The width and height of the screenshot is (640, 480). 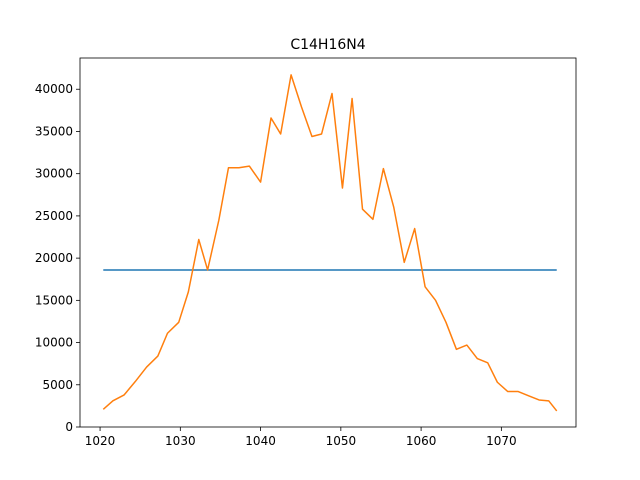 I want to click on y-tick-label: 40000, so click(x=54, y=89).